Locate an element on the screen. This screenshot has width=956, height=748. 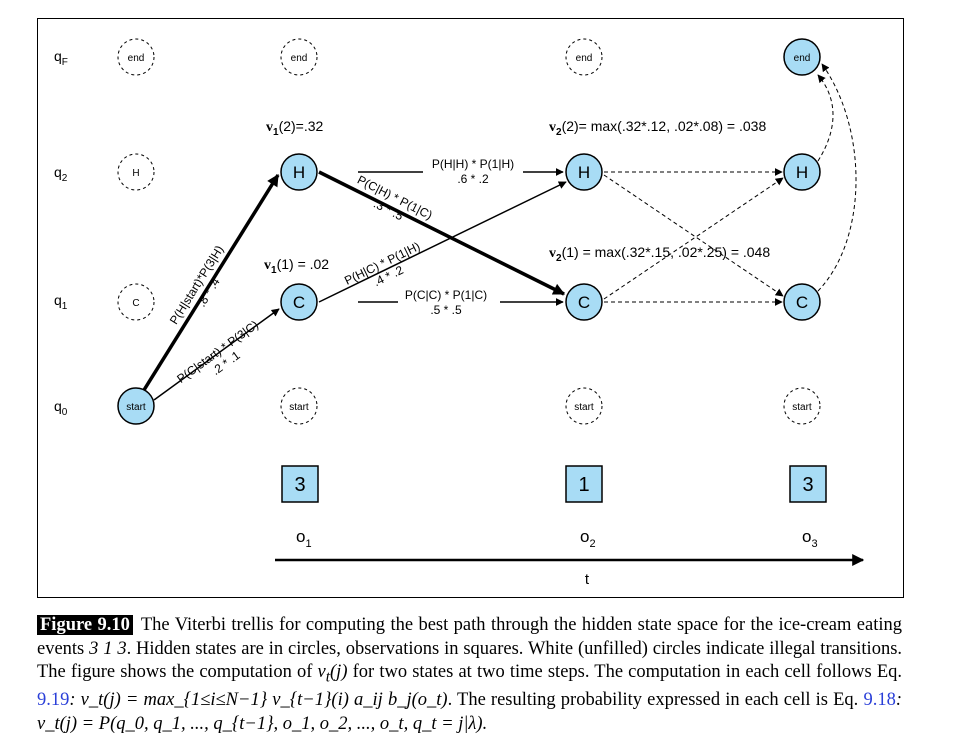
eq-ref-9-18: 9.18 is located at coordinates (879, 700).